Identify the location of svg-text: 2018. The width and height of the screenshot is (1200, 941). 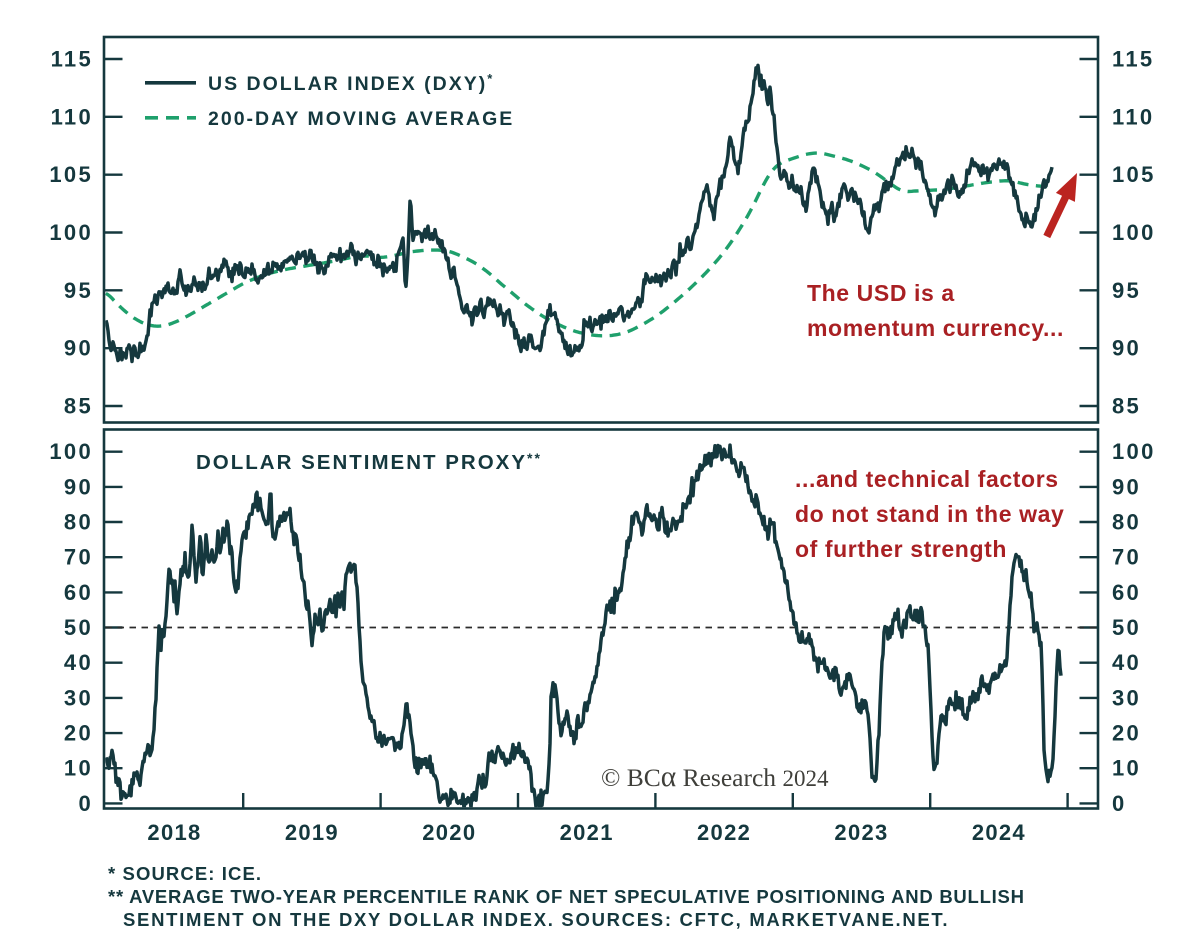
(174, 832).